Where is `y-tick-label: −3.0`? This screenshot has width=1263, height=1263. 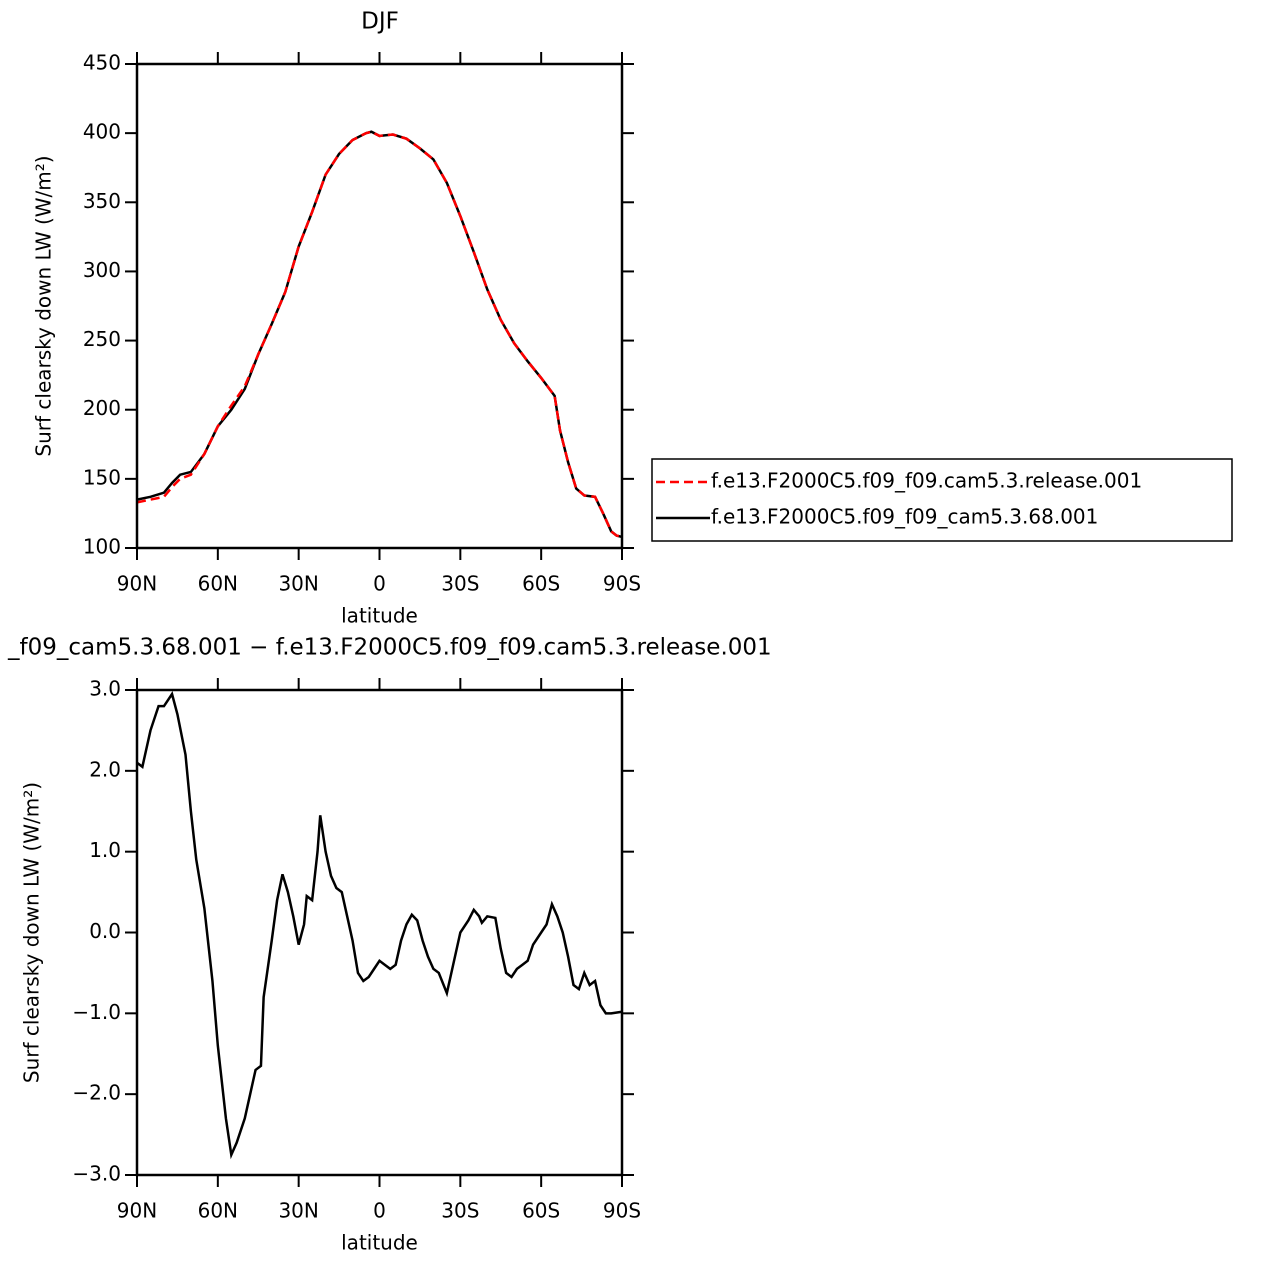
y-tick-label: −3.0 is located at coordinates (96, 1174).